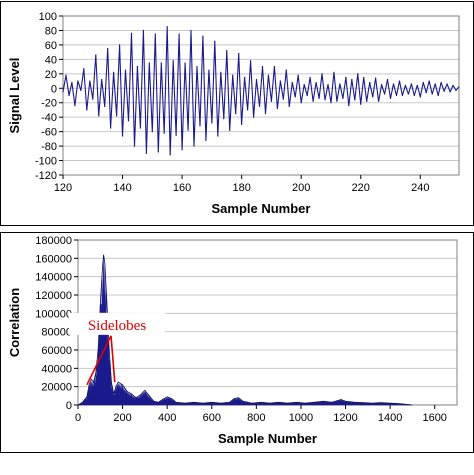  What do you see at coordinates (53, 241) in the screenshot?
I see `y-tick-label: 180000` at bounding box center [53, 241].